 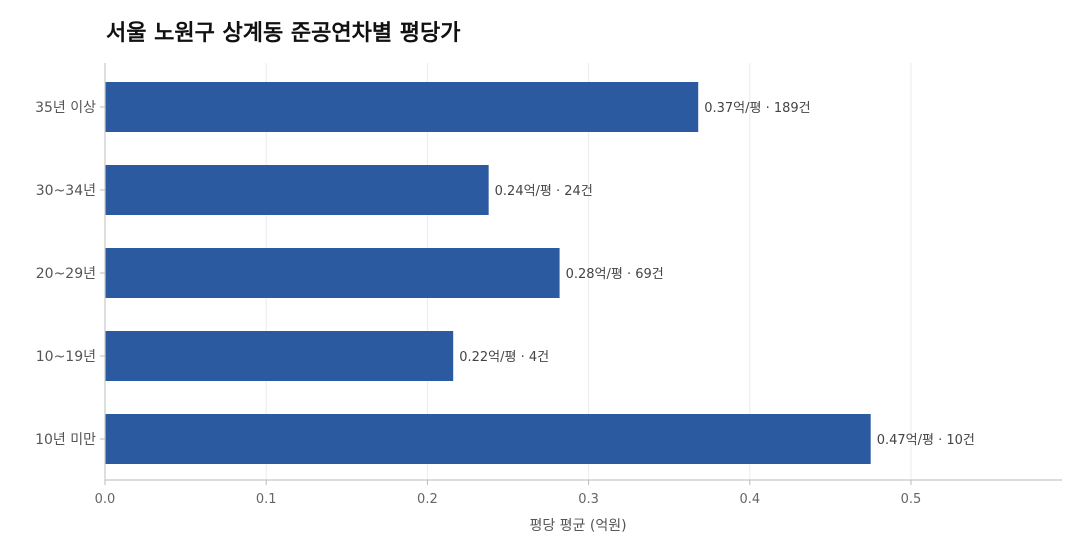 What do you see at coordinates (749, 499) in the screenshot?
I see `x-tick-label: 0.4` at bounding box center [749, 499].